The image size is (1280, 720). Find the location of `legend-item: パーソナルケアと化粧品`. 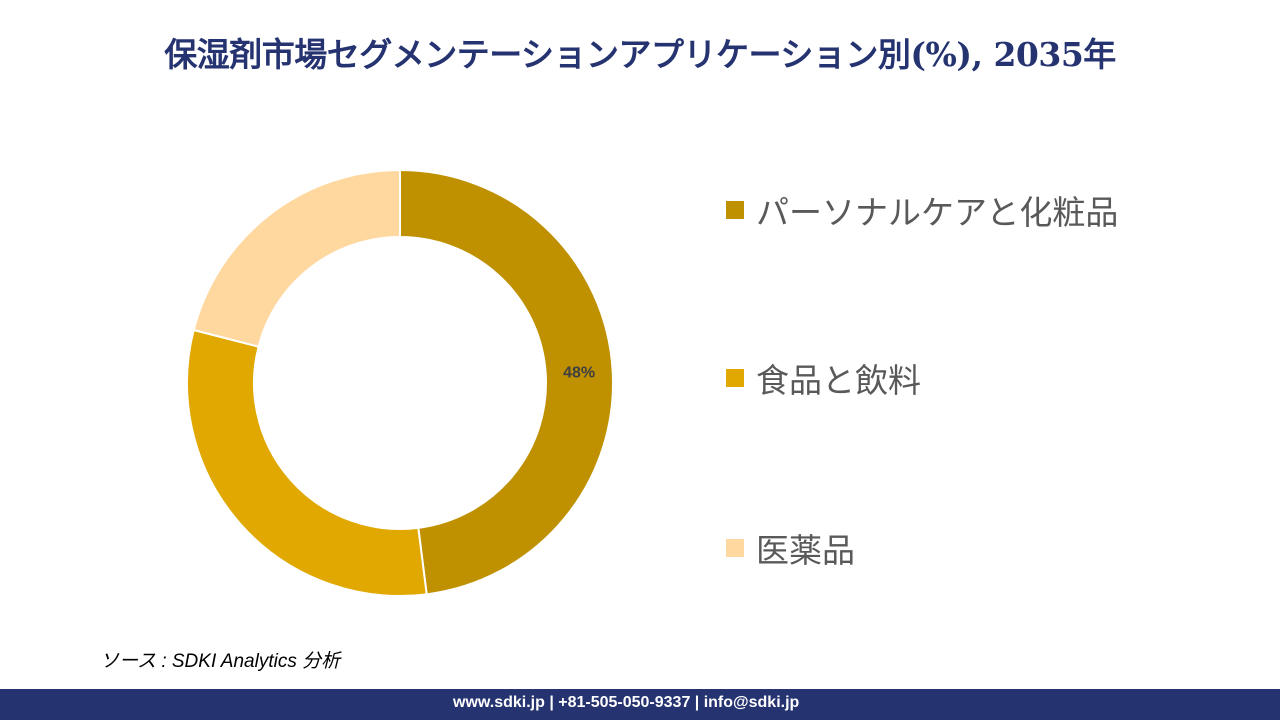

legend-item: パーソナルケアと化粧品 is located at coordinates (922, 210).